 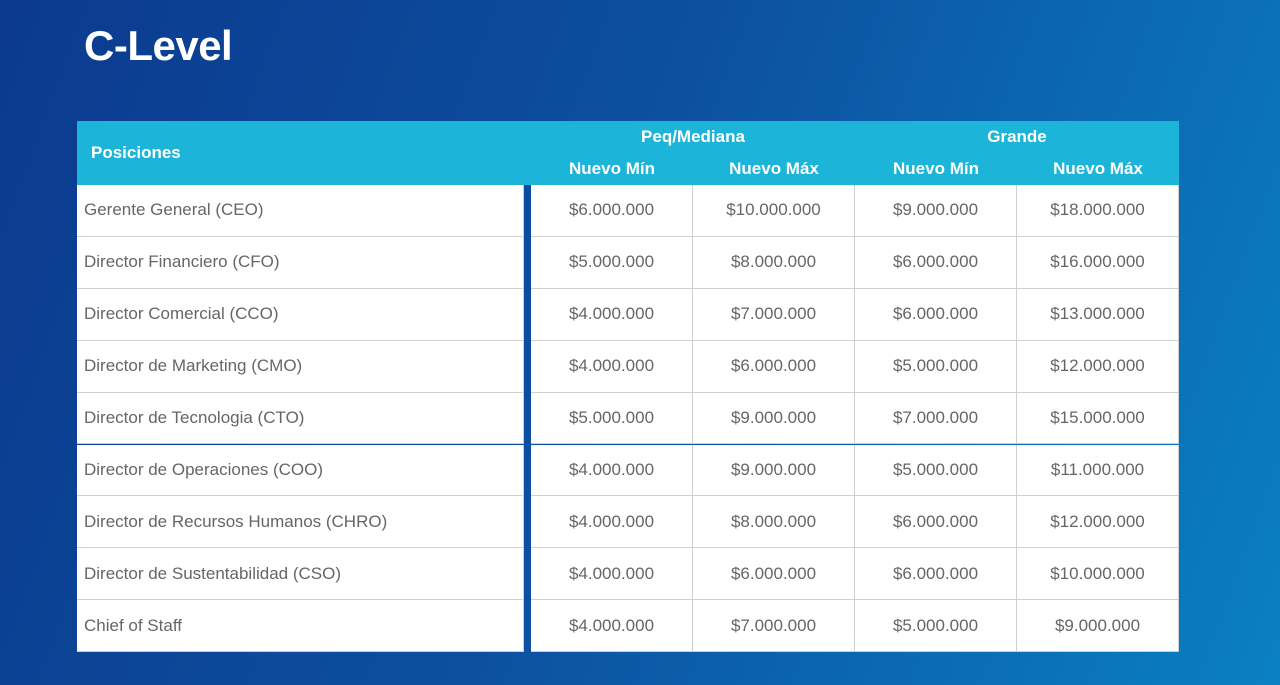 What do you see at coordinates (693, 137) in the screenshot?
I see `header-group: Peq/Mediana` at bounding box center [693, 137].